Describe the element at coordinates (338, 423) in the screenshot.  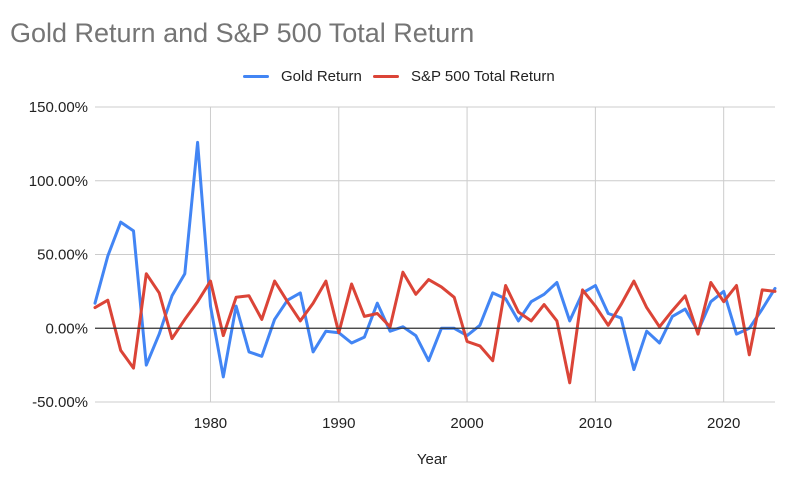
I see `x-tick-label: 1990` at that location.